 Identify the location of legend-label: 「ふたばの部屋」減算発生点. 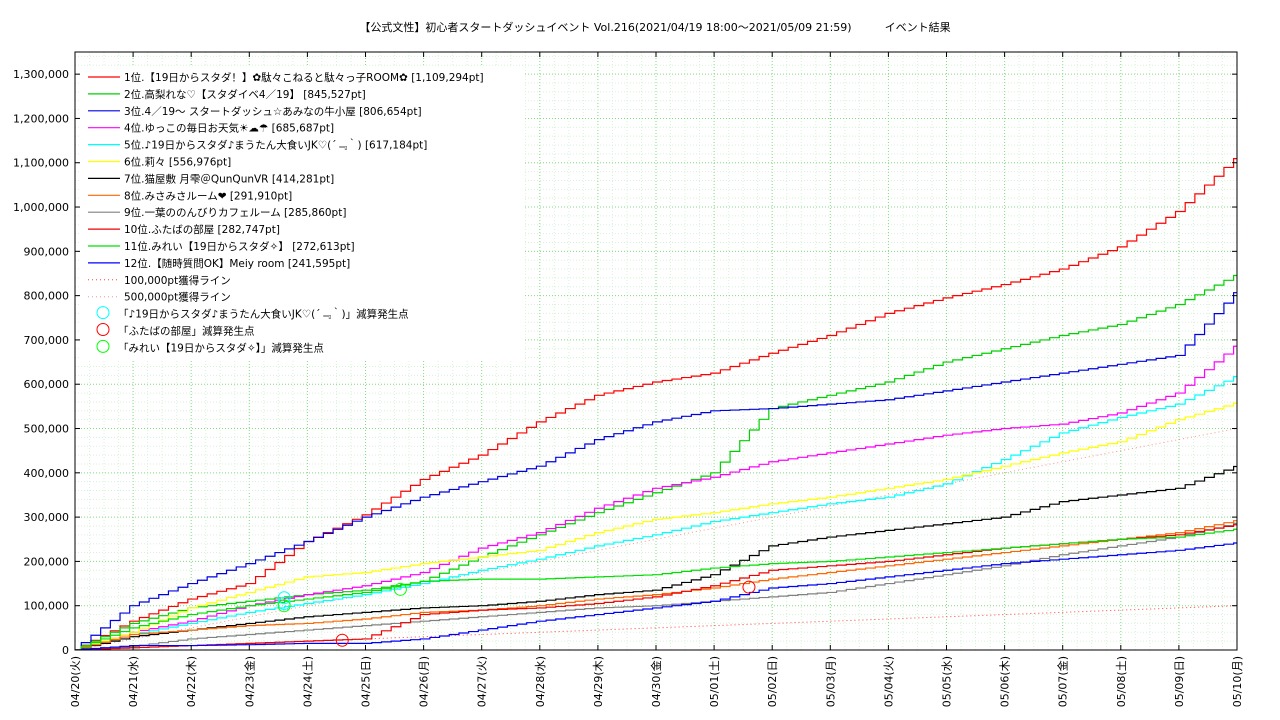
(186, 331).